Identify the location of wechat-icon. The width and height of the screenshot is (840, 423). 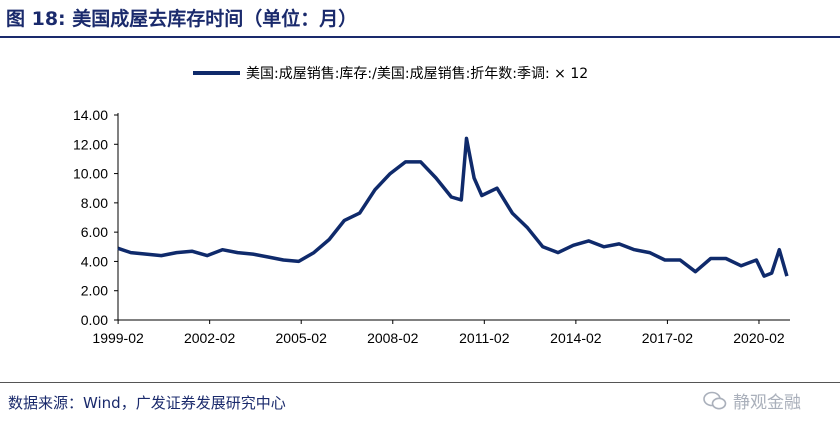
(715, 400).